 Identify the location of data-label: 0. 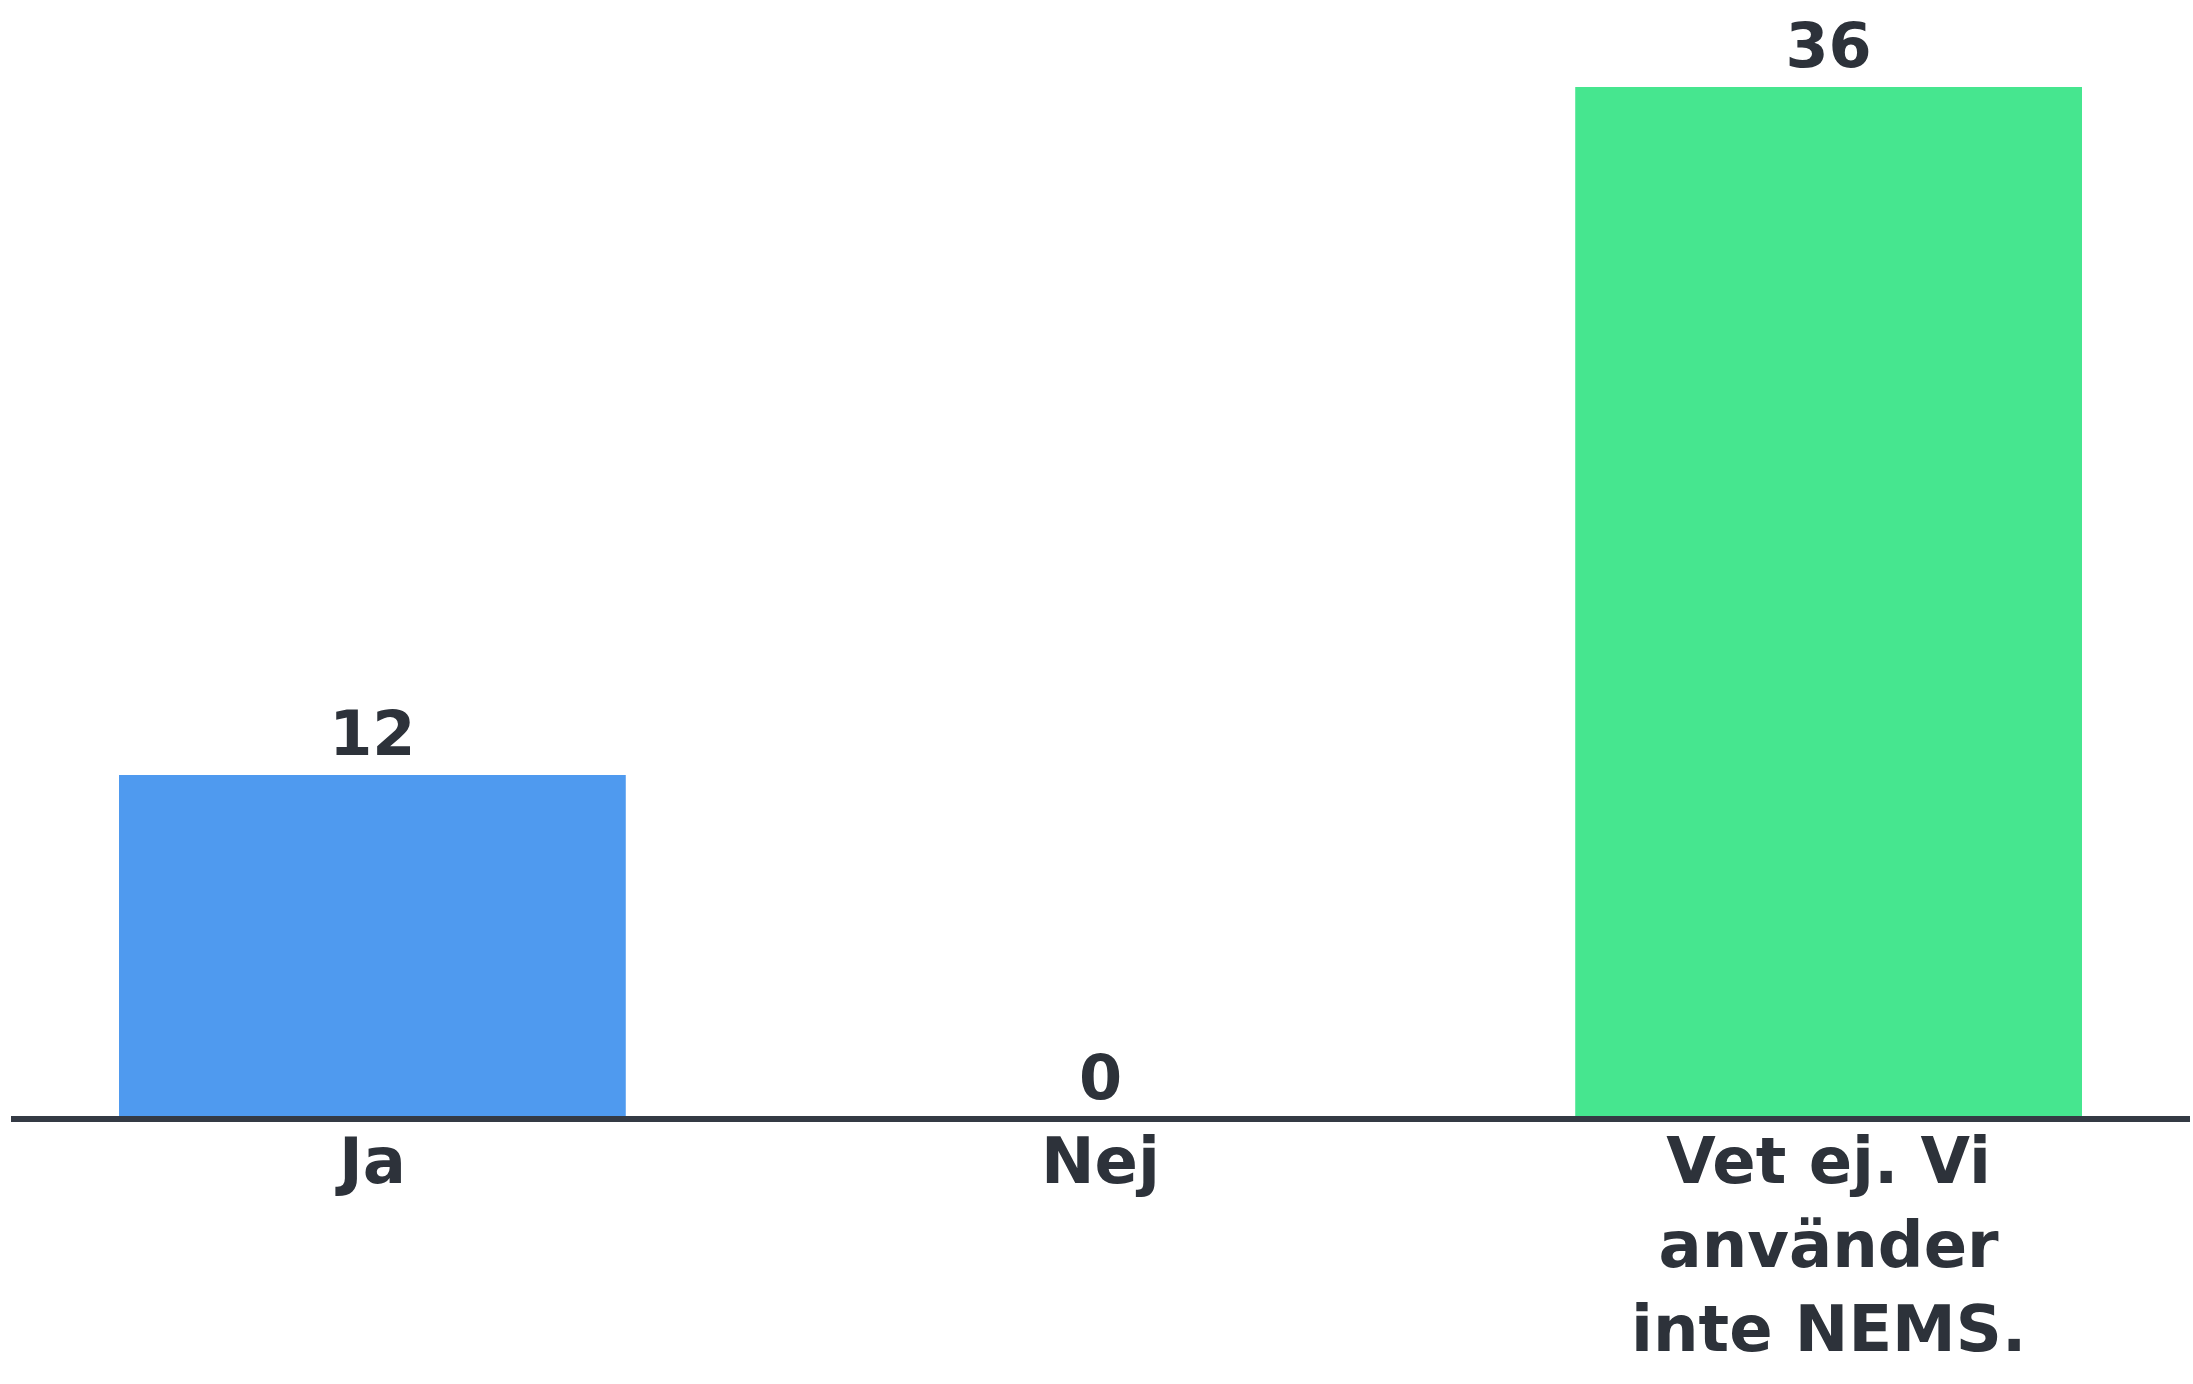
(1100, 1077).